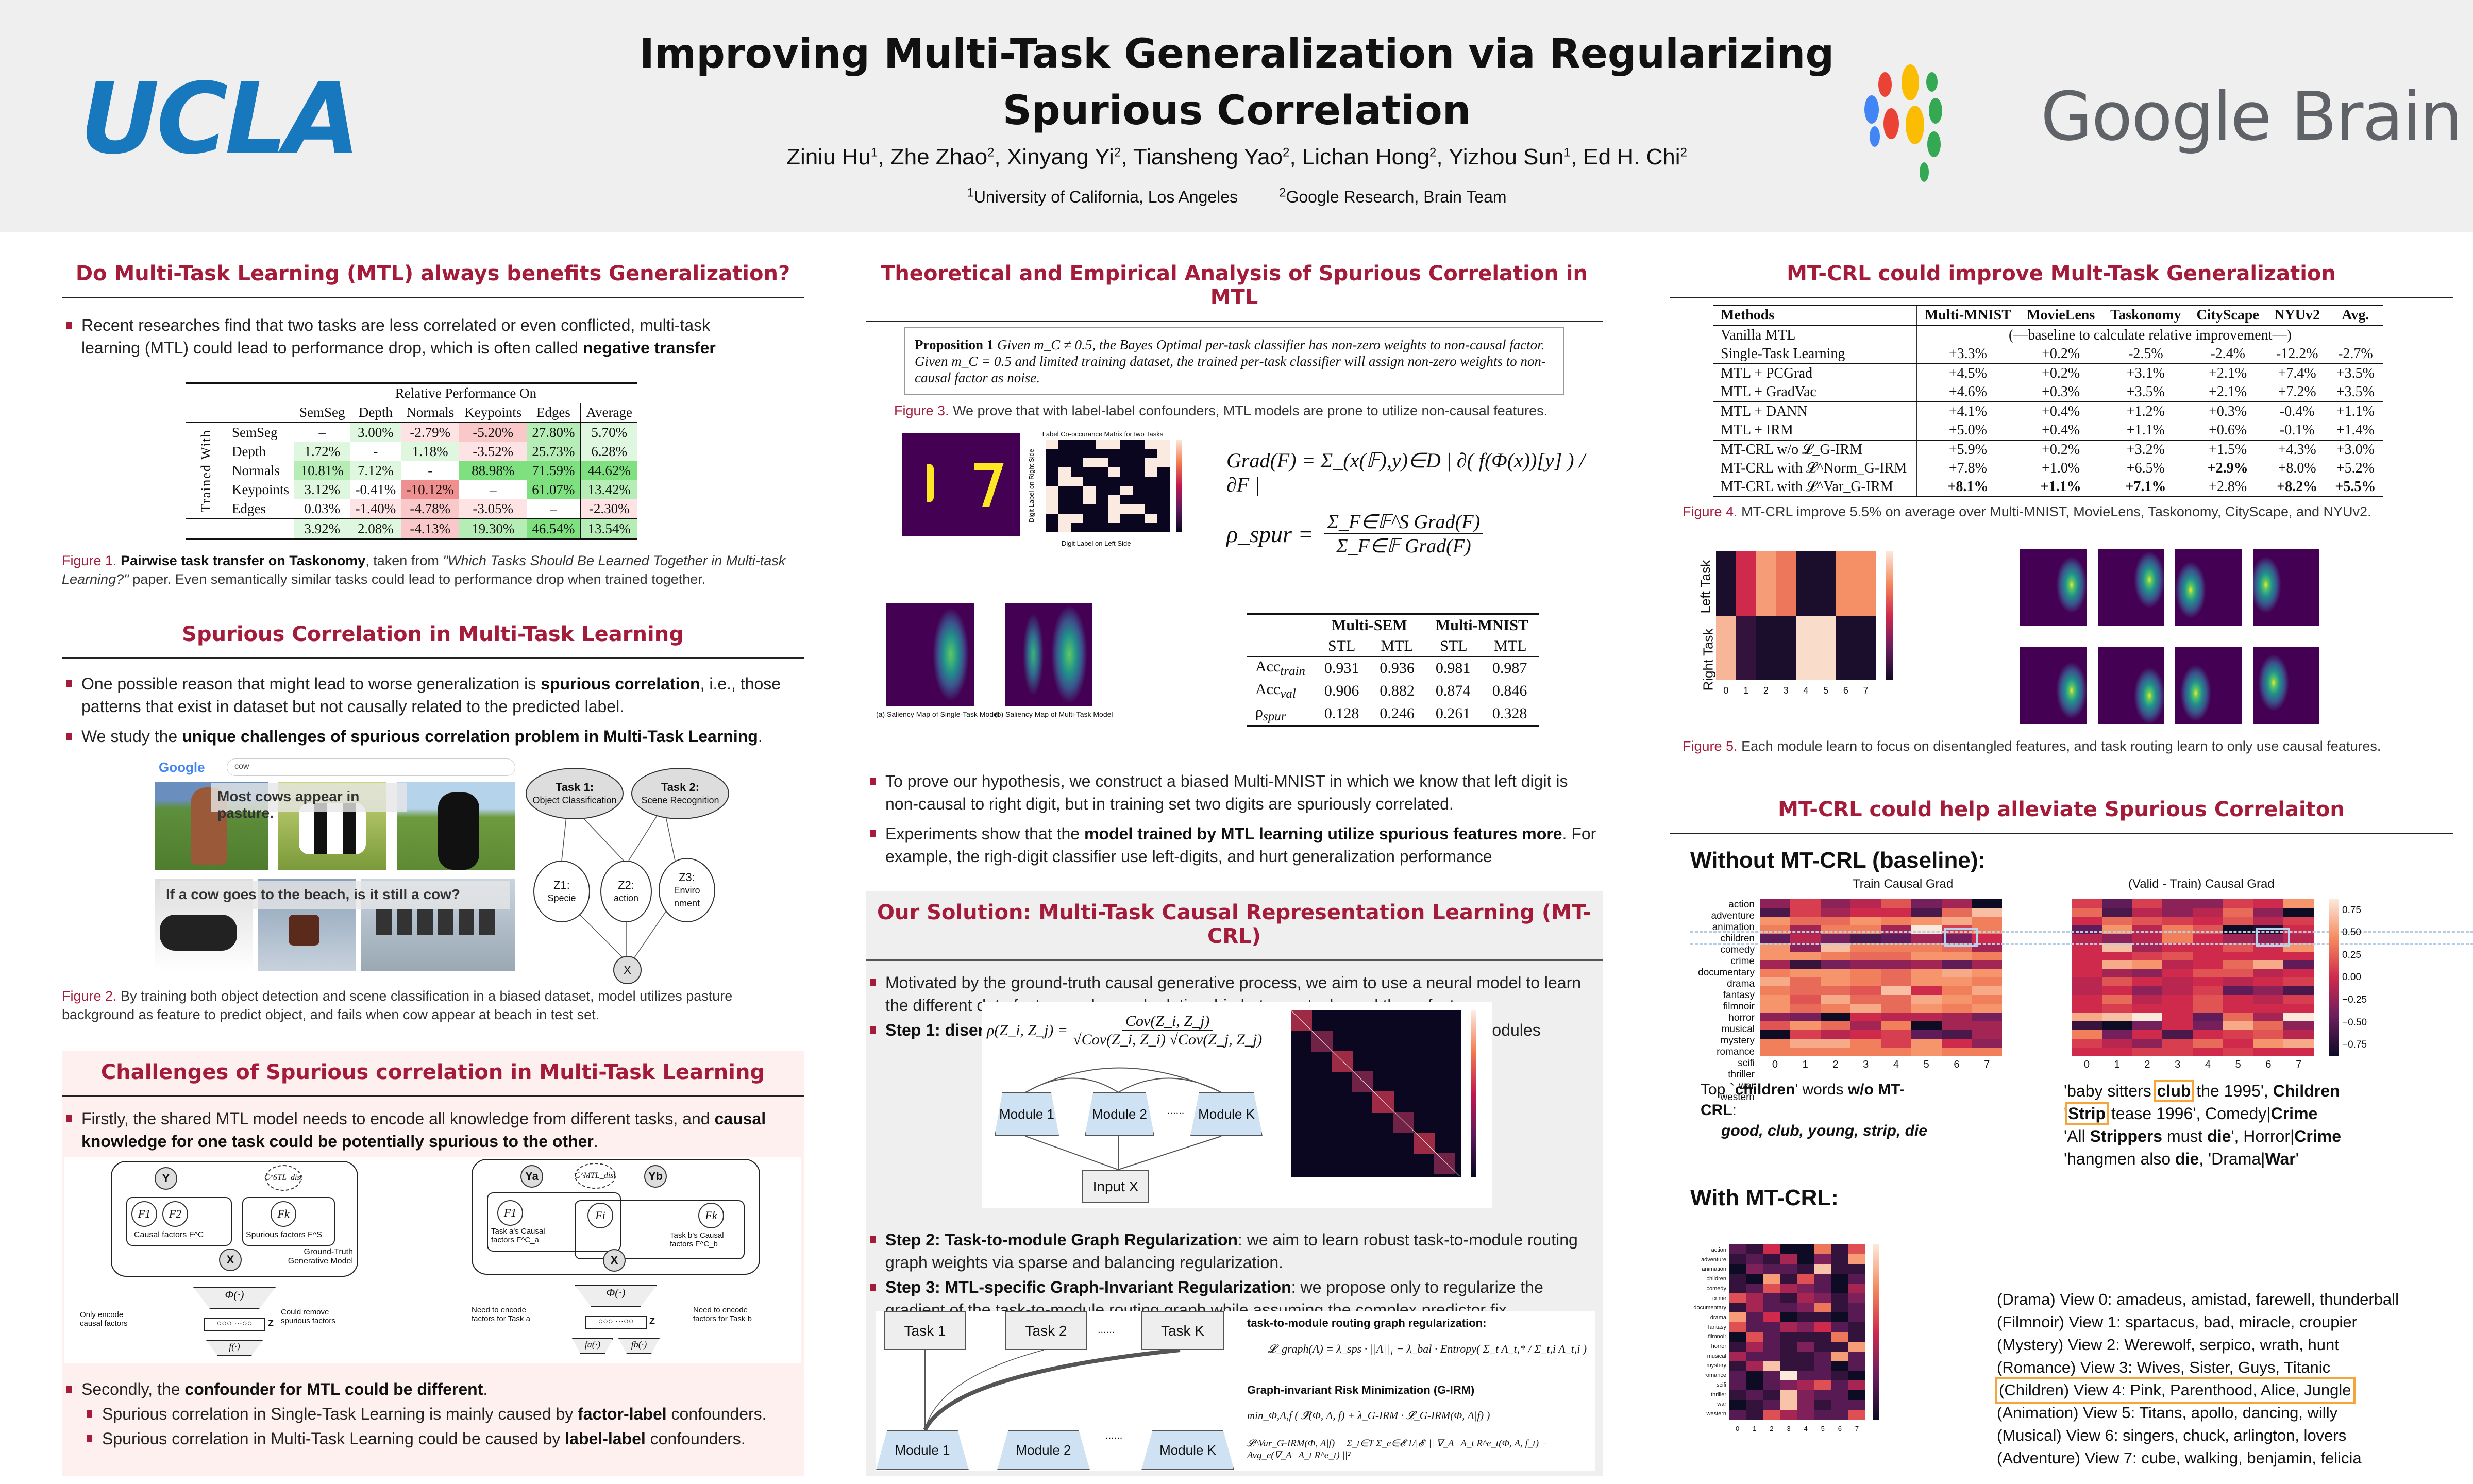 Image resolution: width=2473 pixels, height=1484 pixels. Describe the element at coordinates (2048, 411) in the screenshot. I see `table-row: MTL + DANN +4.1% +0.4% +1.2% +0.3% -0.4% +1.1%` at that location.